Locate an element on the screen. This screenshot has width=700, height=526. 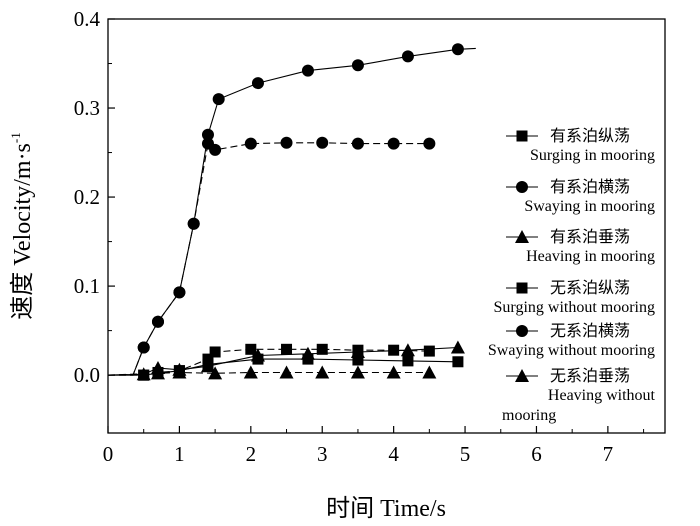
legend-label-cn: 无系泊横荡 is located at coordinates (590, 331).